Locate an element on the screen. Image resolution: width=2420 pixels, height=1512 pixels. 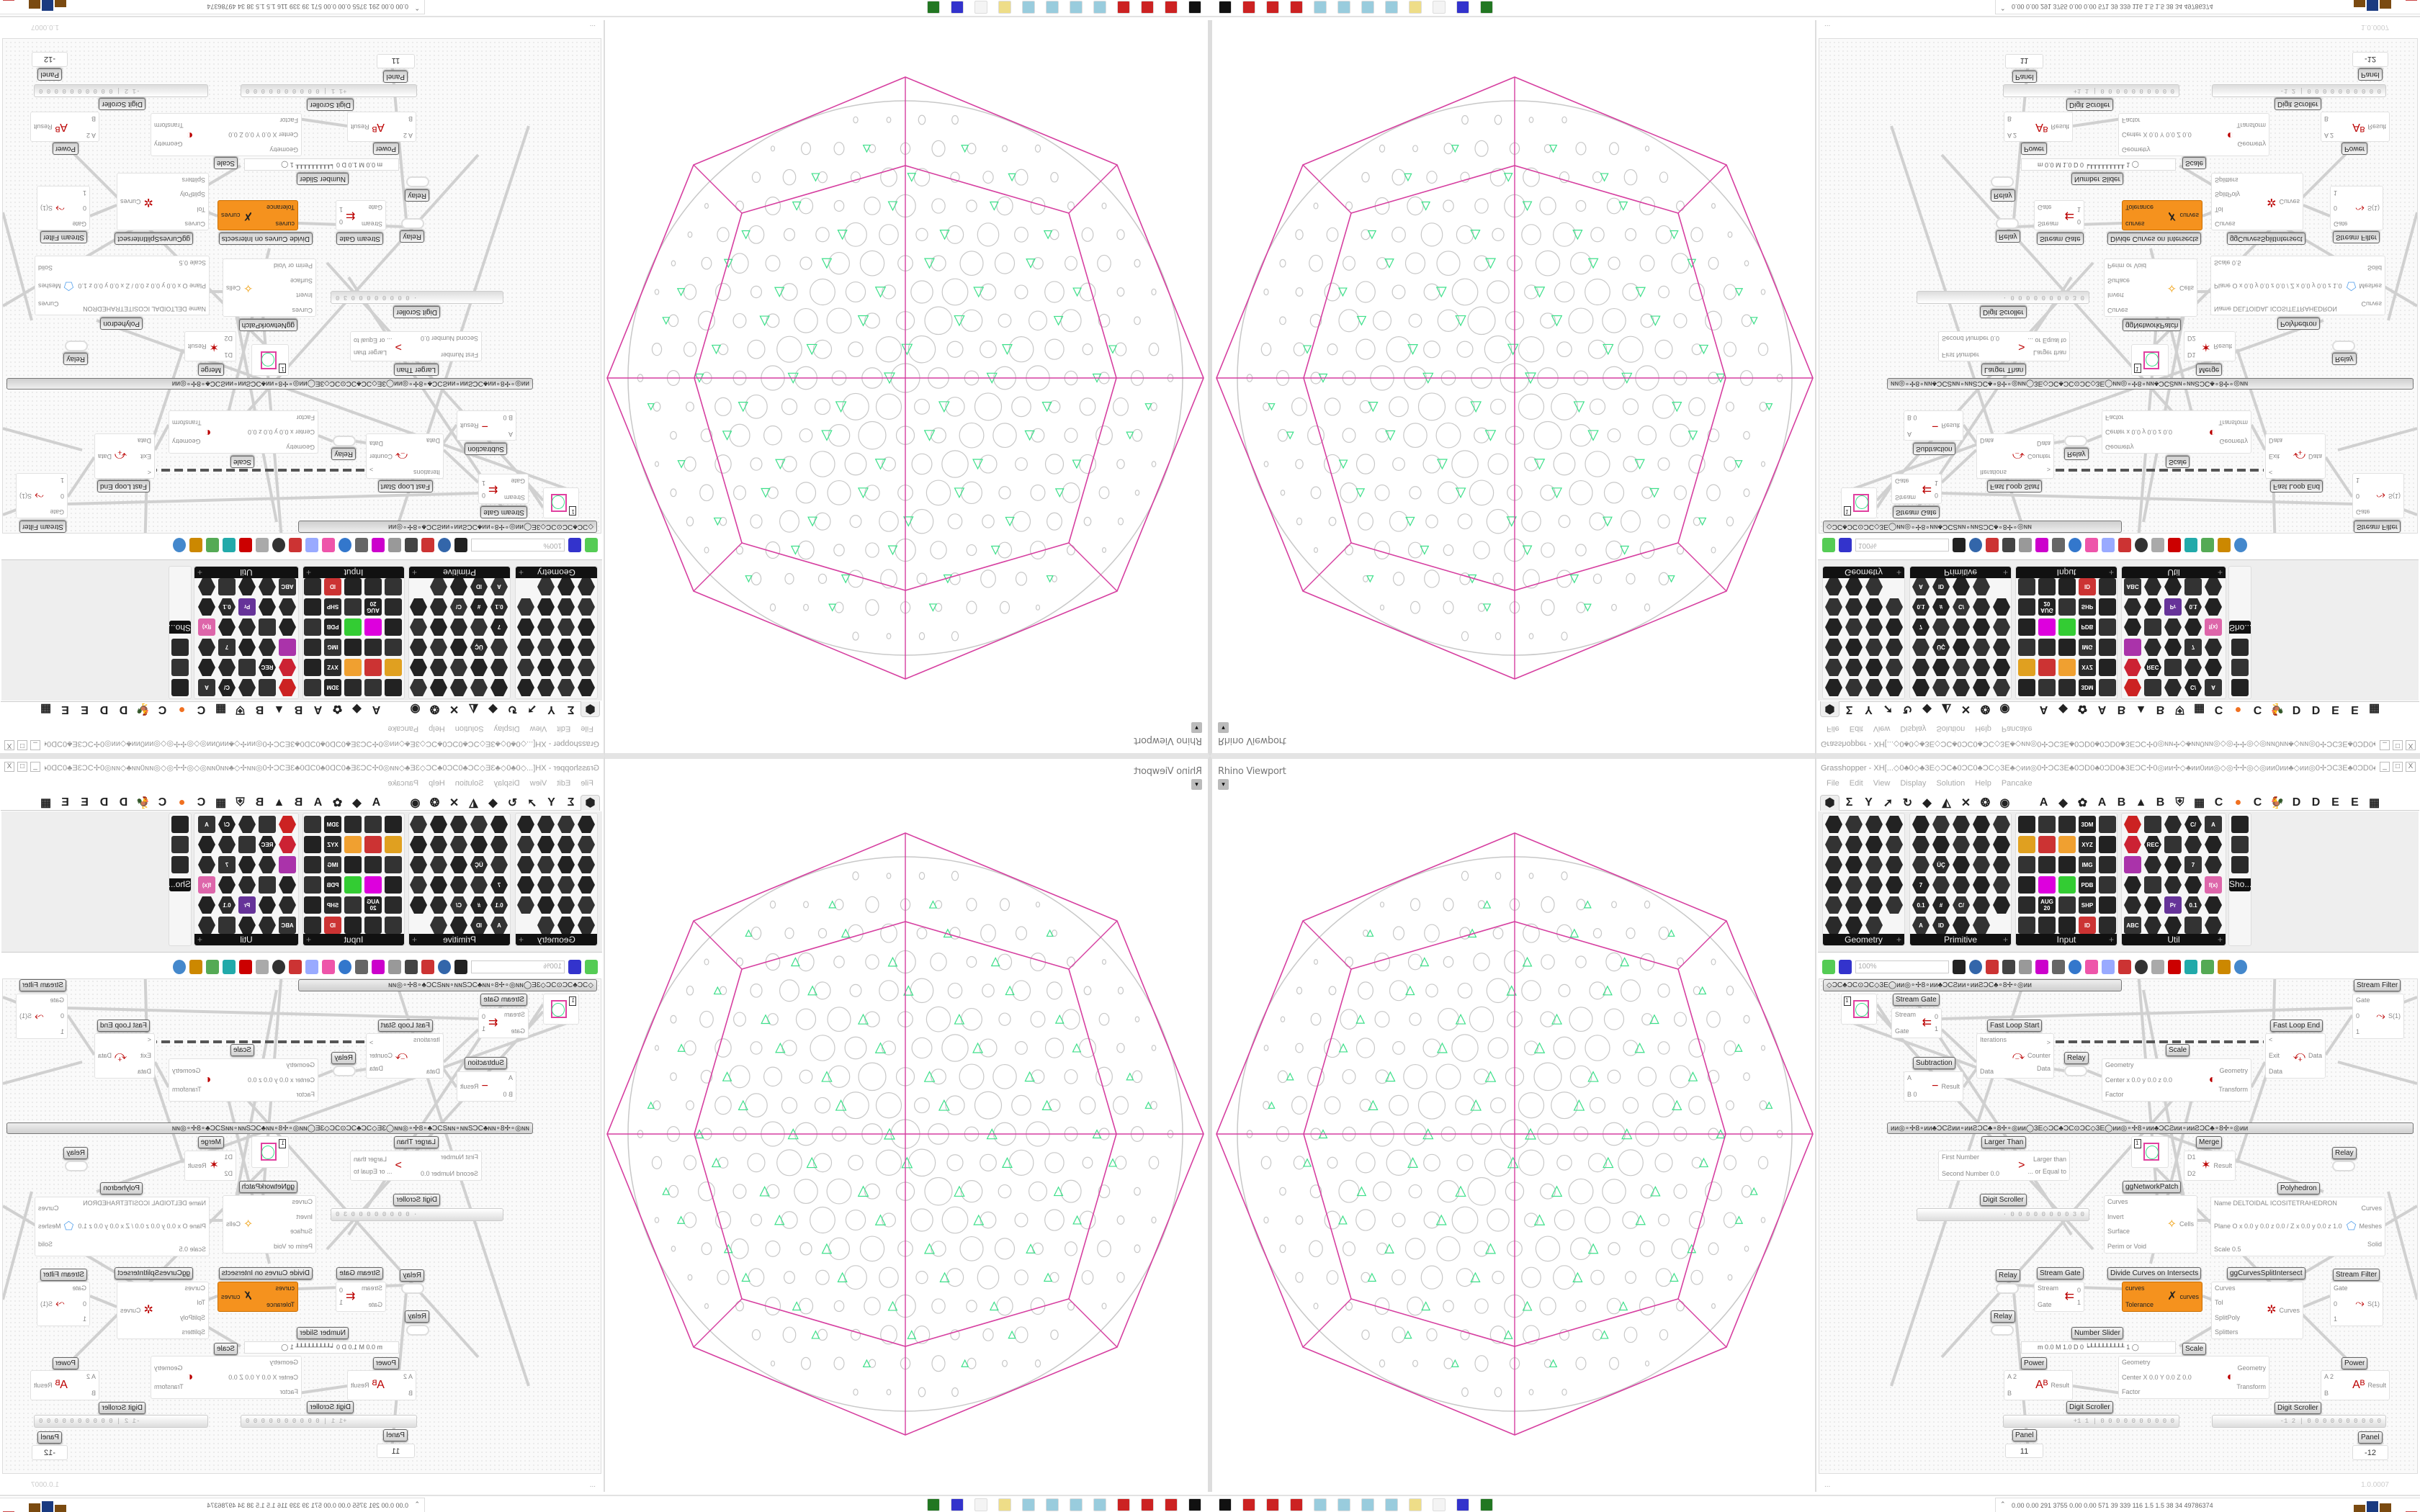
component-merge: D1 D2 ✶ Result is located at coordinates (2210, 1166).